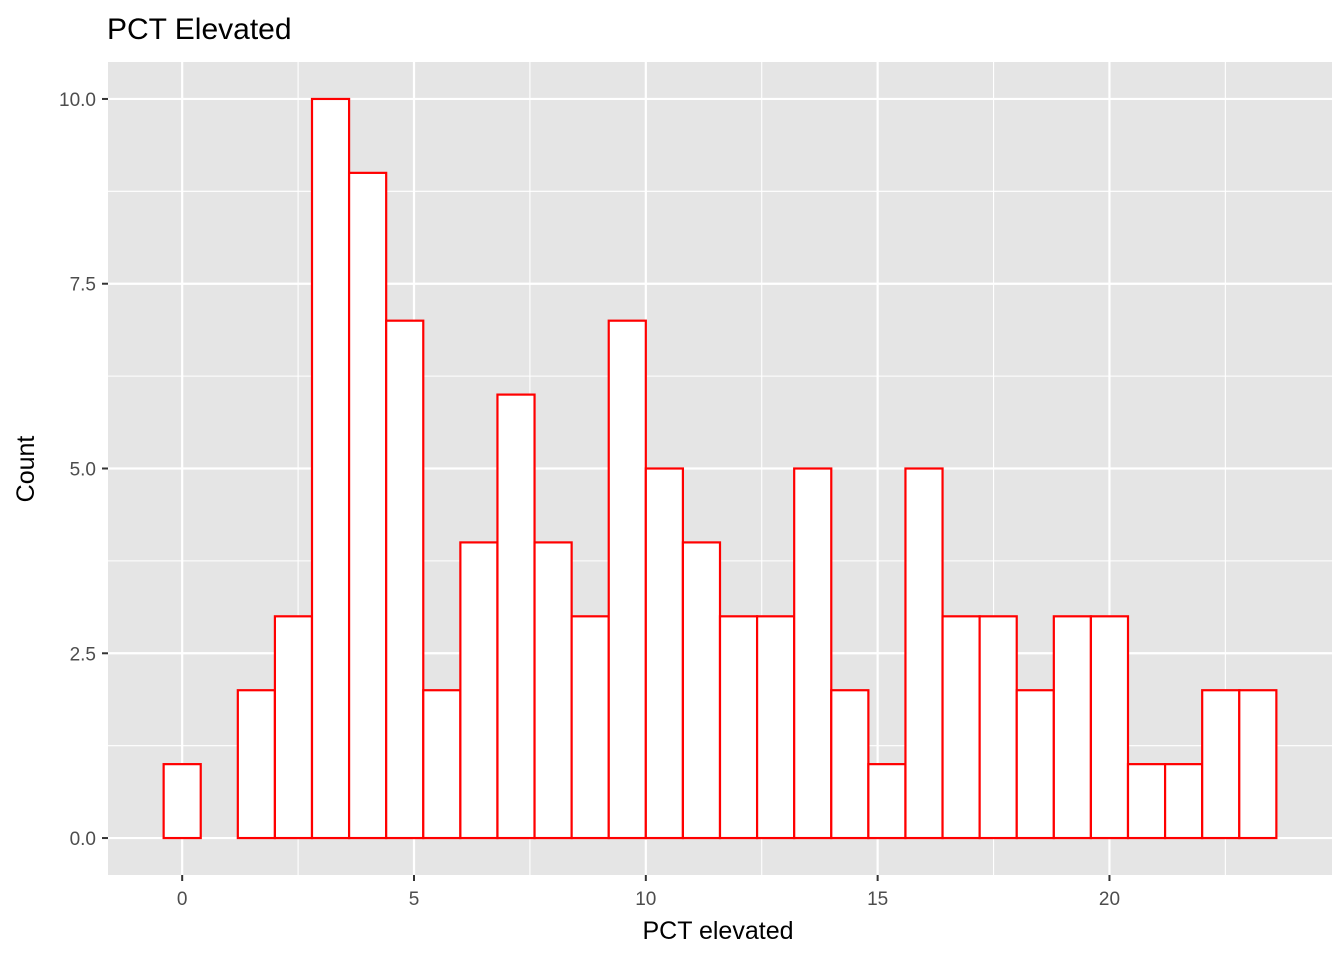 Image resolution: width=1344 pixels, height=960 pixels. What do you see at coordinates (182, 899) in the screenshot?
I see `x-tick-label: 0` at bounding box center [182, 899].